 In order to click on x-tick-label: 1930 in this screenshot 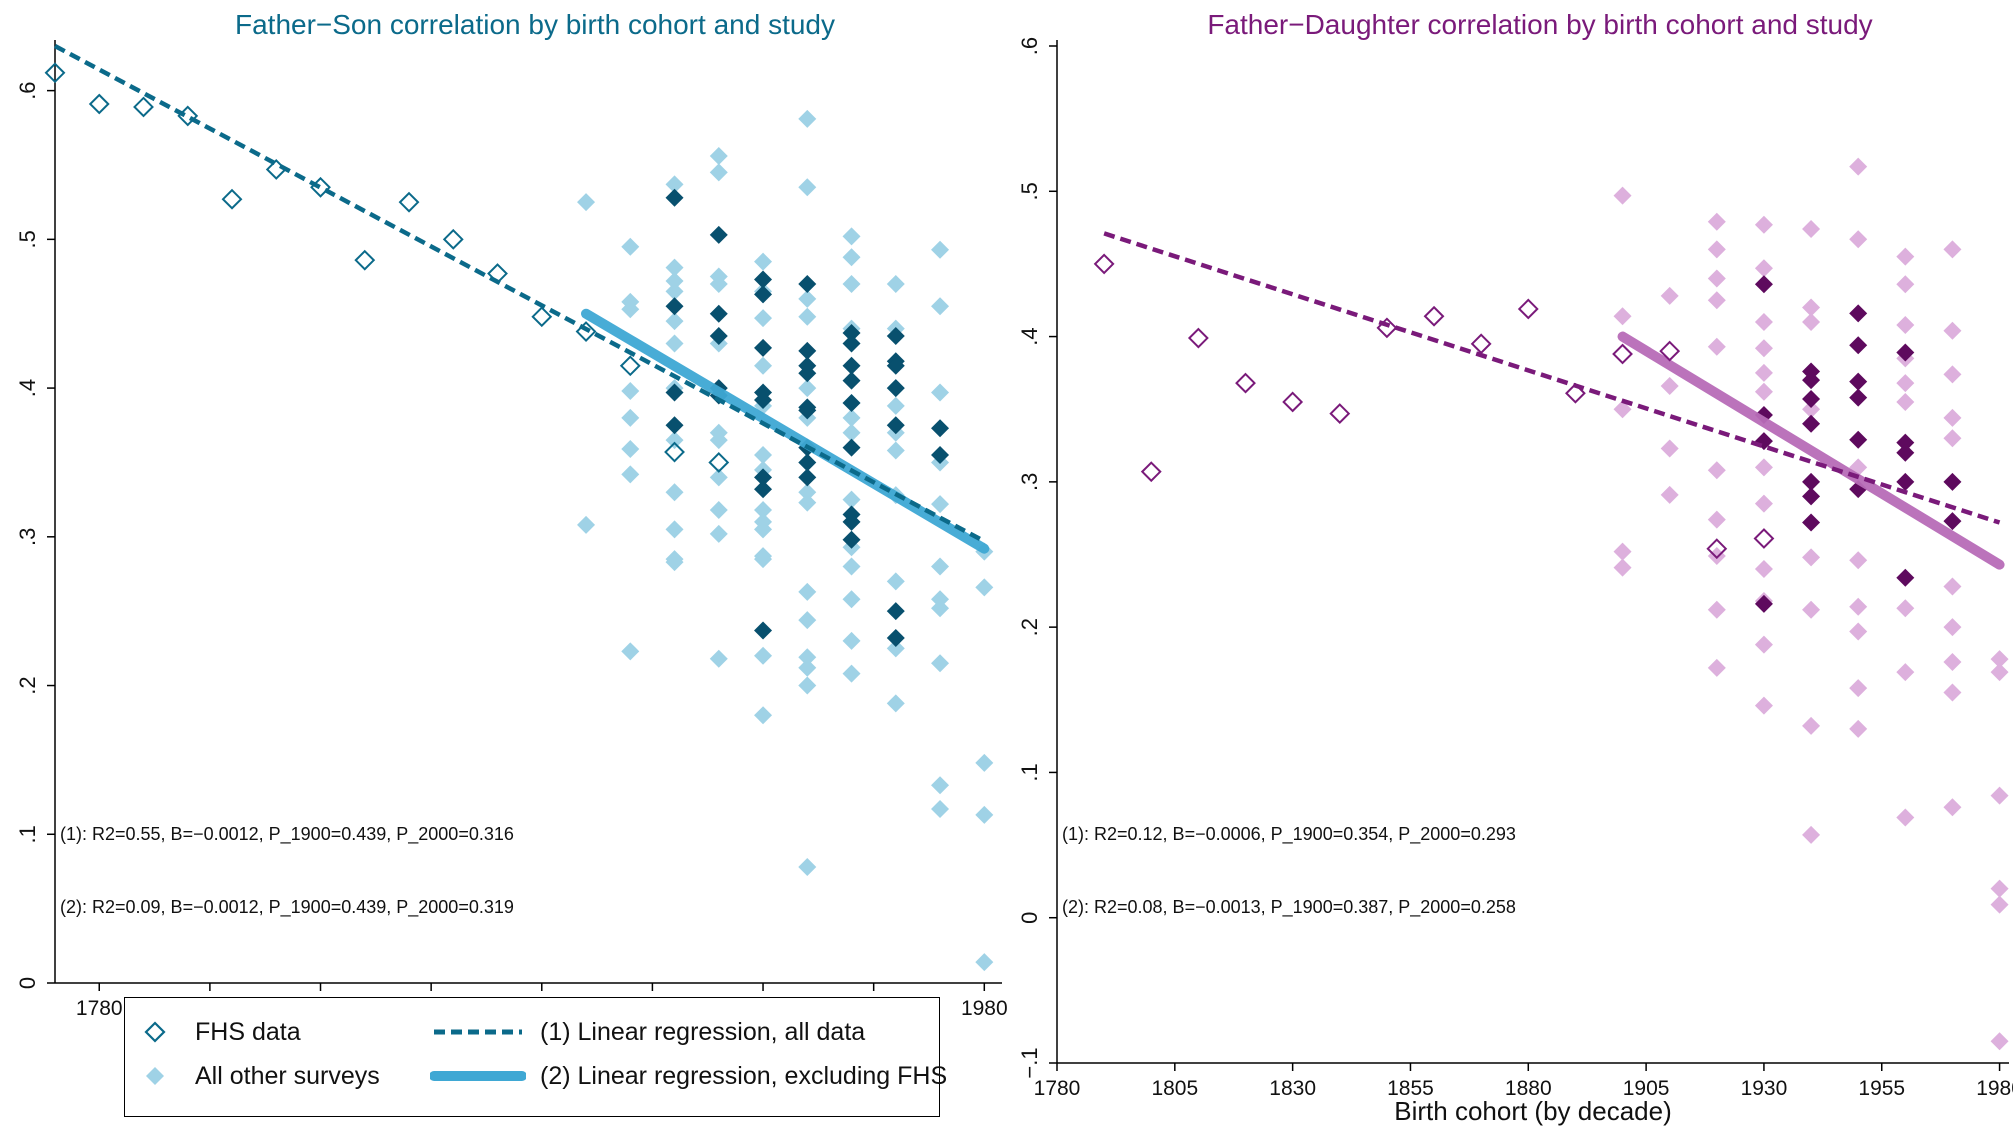, I will do `click(1764, 1088)`.